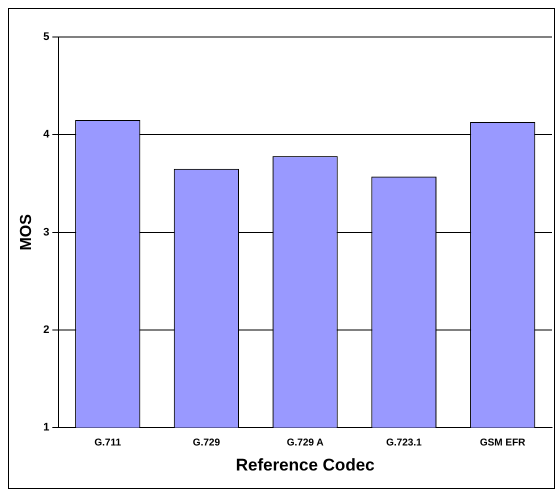 The width and height of the screenshot is (559, 491). I want to click on x-tick-label: GSM EFR, so click(503, 442).